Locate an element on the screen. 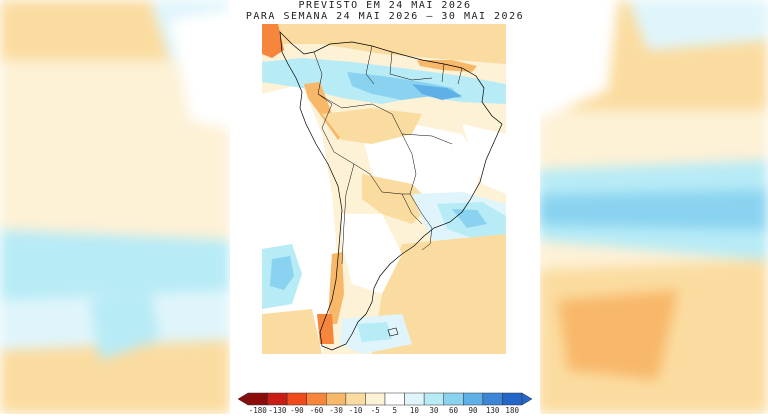 The image size is (768, 416). argentina-neutral is located at coordinates (372, 254).